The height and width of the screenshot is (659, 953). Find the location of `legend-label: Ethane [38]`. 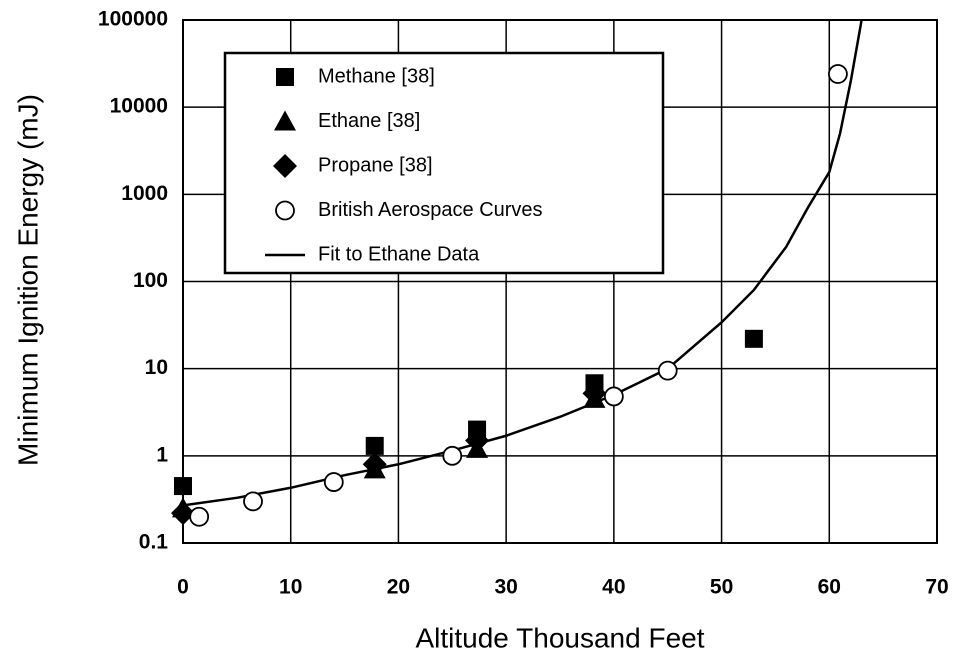

legend-label: Ethane [38] is located at coordinates (369, 121).